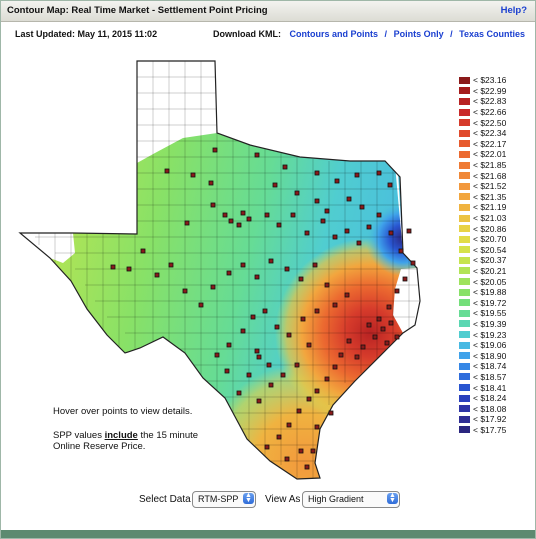 The image size is (536, 539). Describe the element at coordinates (482, 250) in the screenshot. I see `legend-item: < $20.54` at that location.